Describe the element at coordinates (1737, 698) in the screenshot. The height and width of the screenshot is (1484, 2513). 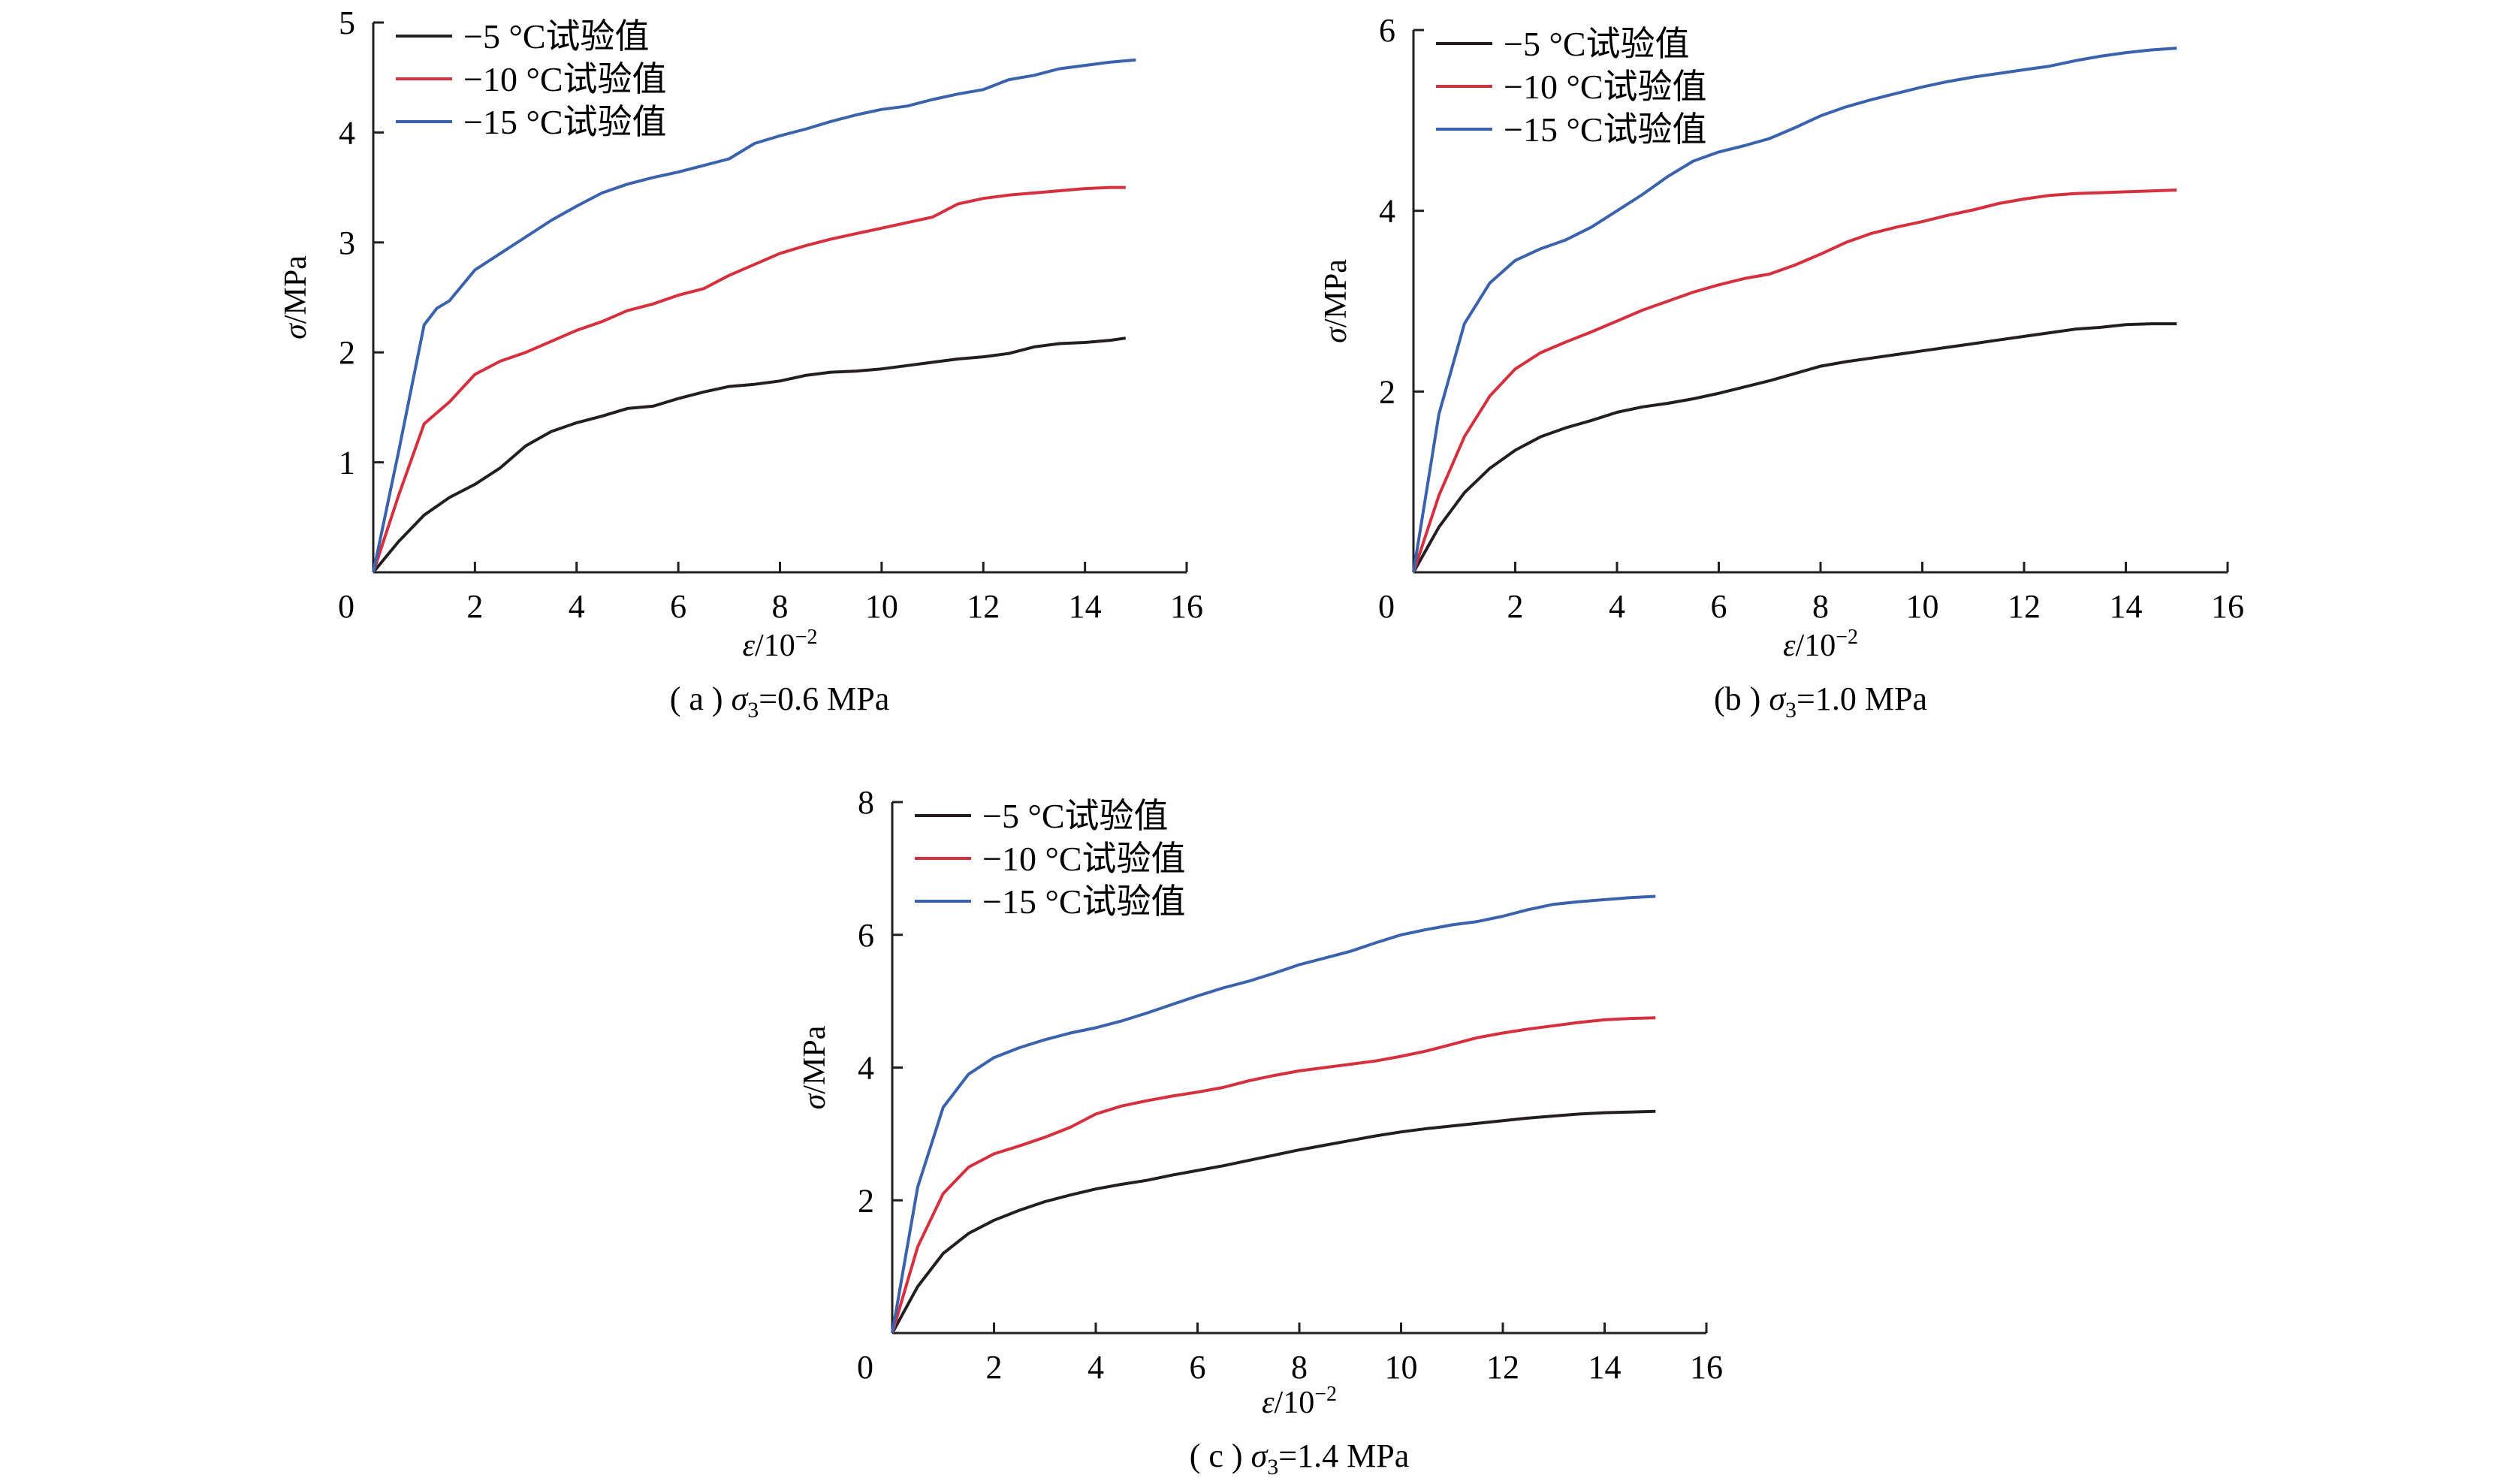
I see `caption-prefix: (b )` at that location.